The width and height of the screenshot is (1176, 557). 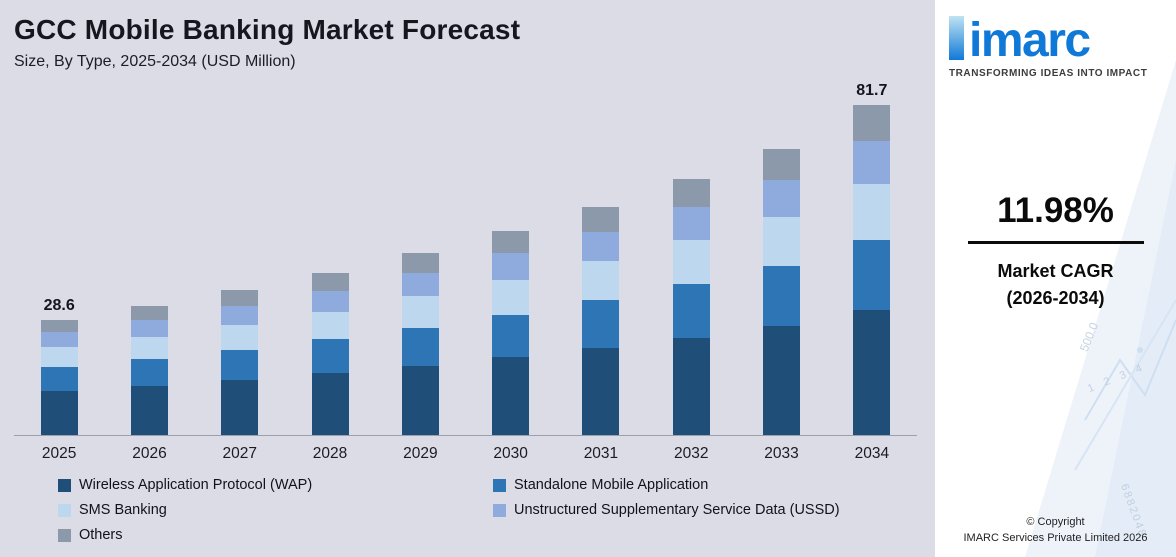 I want to click on copyright-line1: © Copyright, so click(x=1055, y=522).